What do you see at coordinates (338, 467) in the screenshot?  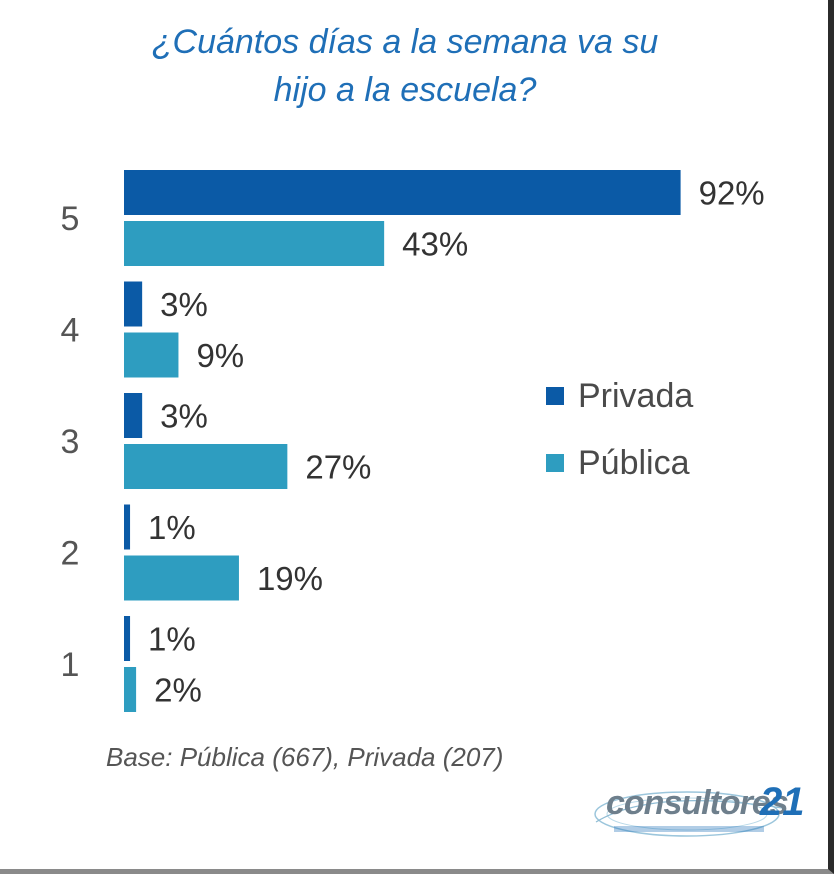 I see `value-label-pública-3: 27%` at bounding box center [338, 467].